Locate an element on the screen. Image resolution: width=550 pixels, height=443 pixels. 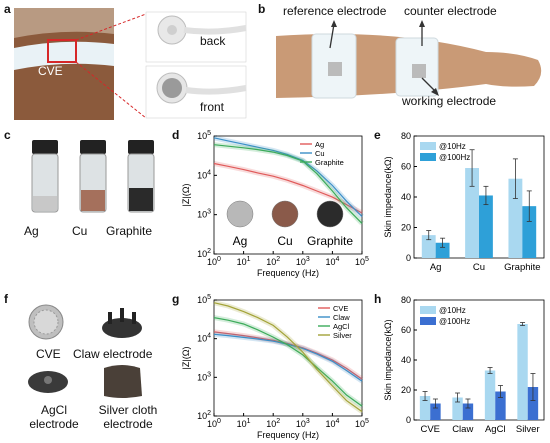
reference-electrode-label: reference electrode is located at coordinates (335, 11).